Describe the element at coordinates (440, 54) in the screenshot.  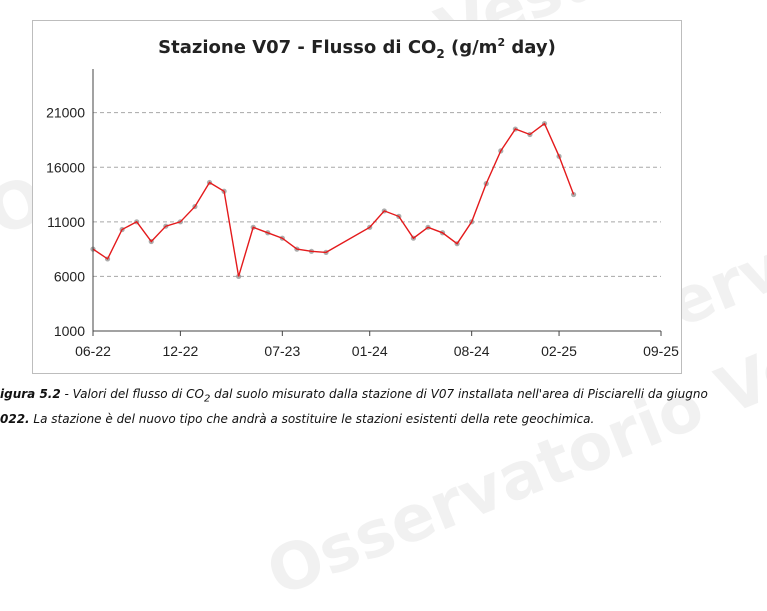
I see `chart-title-sub: 2` at that location.